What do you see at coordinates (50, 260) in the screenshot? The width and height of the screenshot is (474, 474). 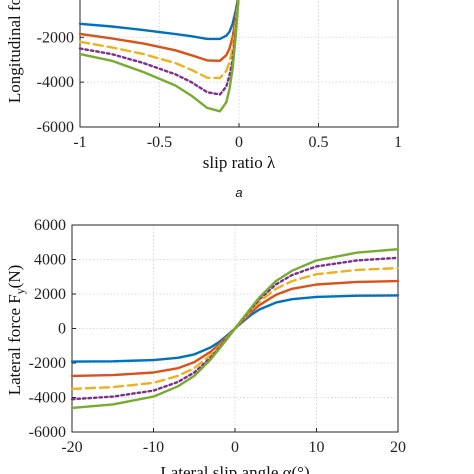 I see `y-tick-label: 4000` at bounding box center [50, 260].